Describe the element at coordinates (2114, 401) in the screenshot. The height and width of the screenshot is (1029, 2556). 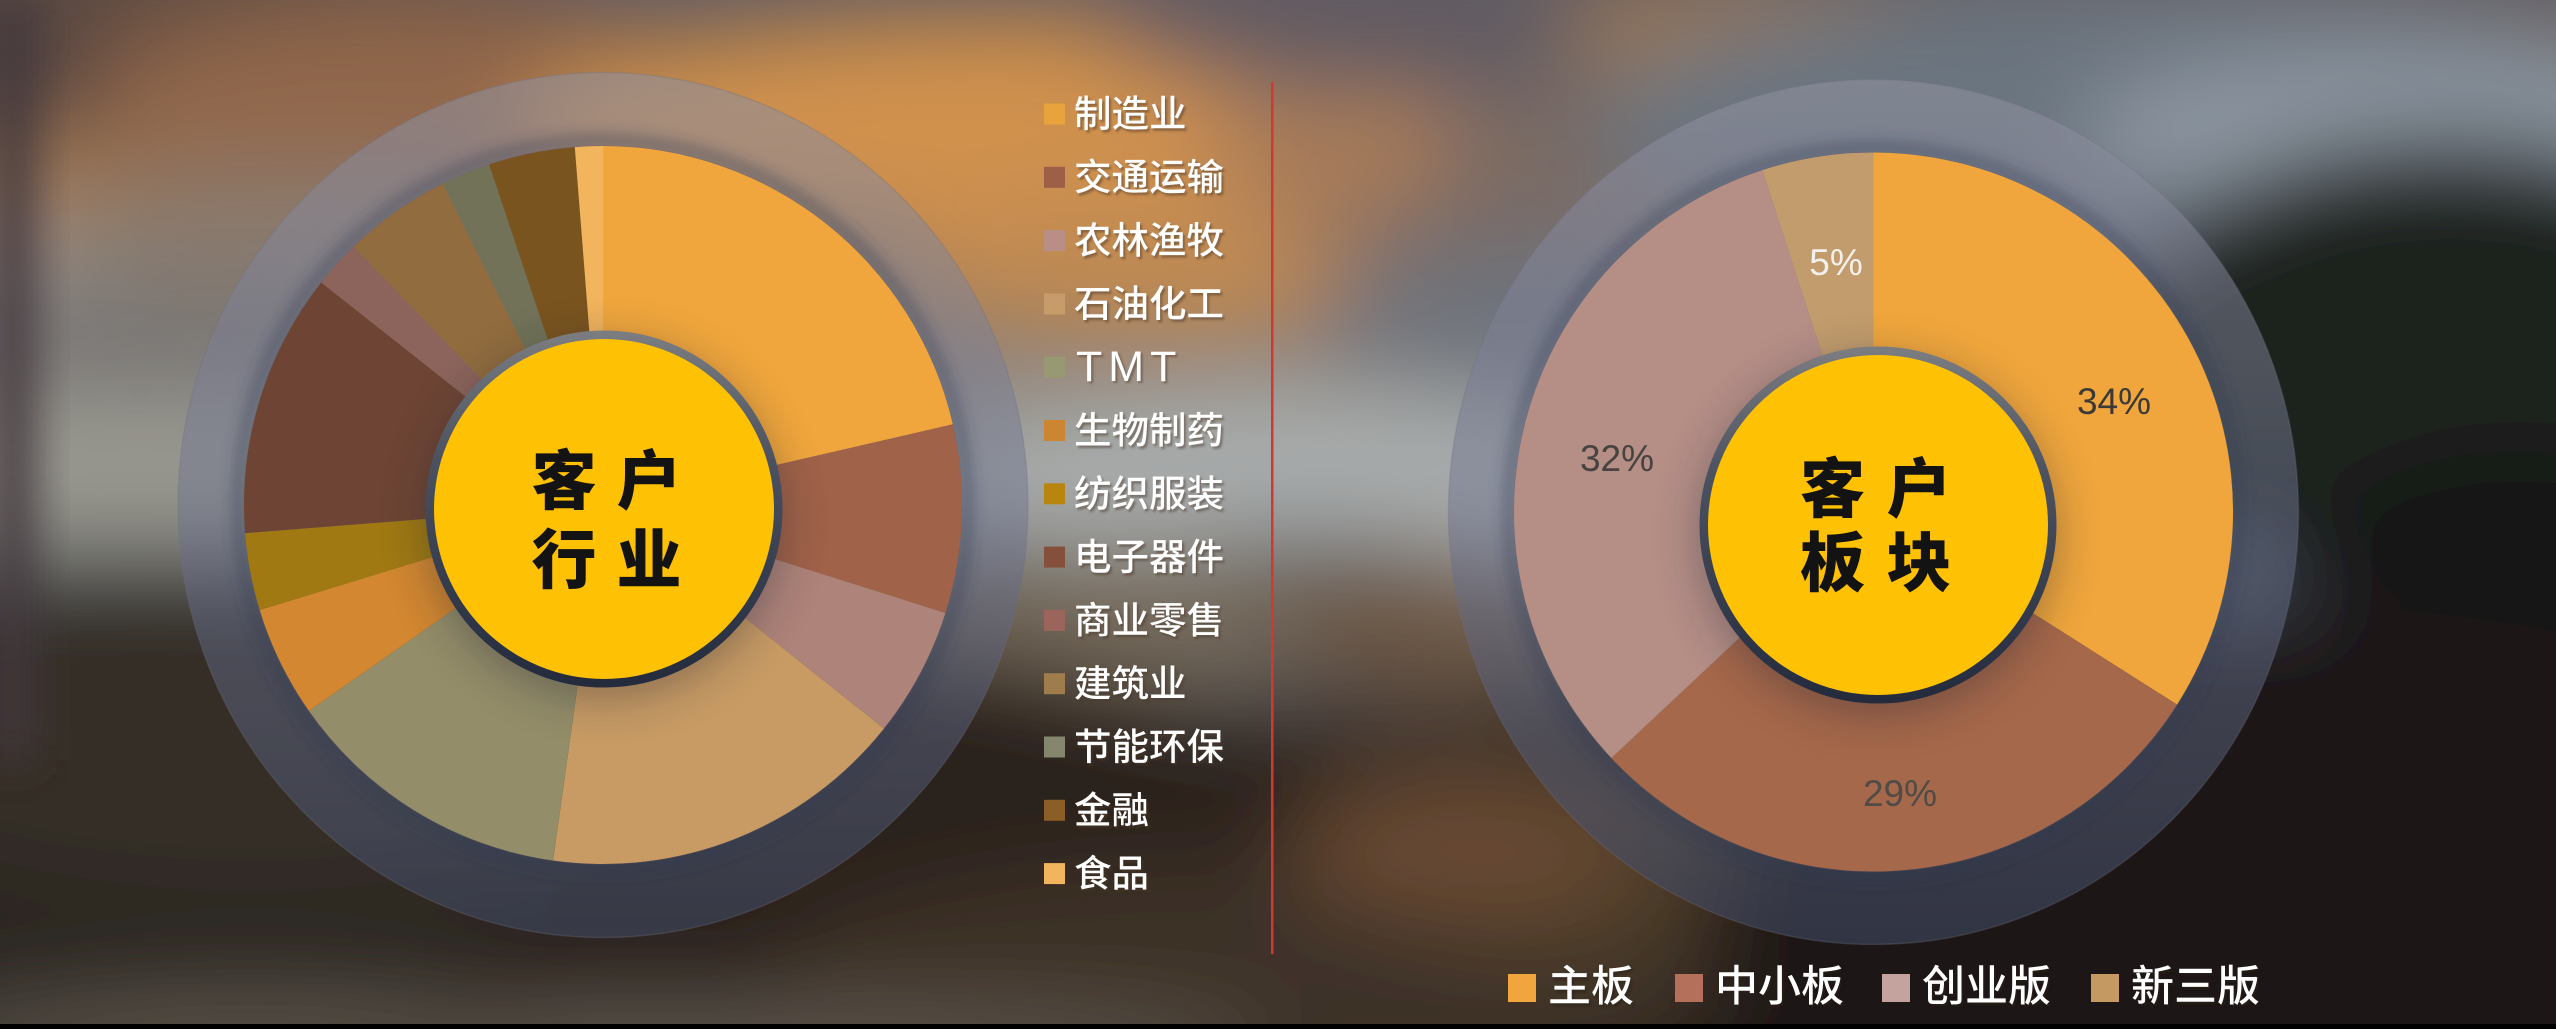
I see `svg-text: 34%` at that location.